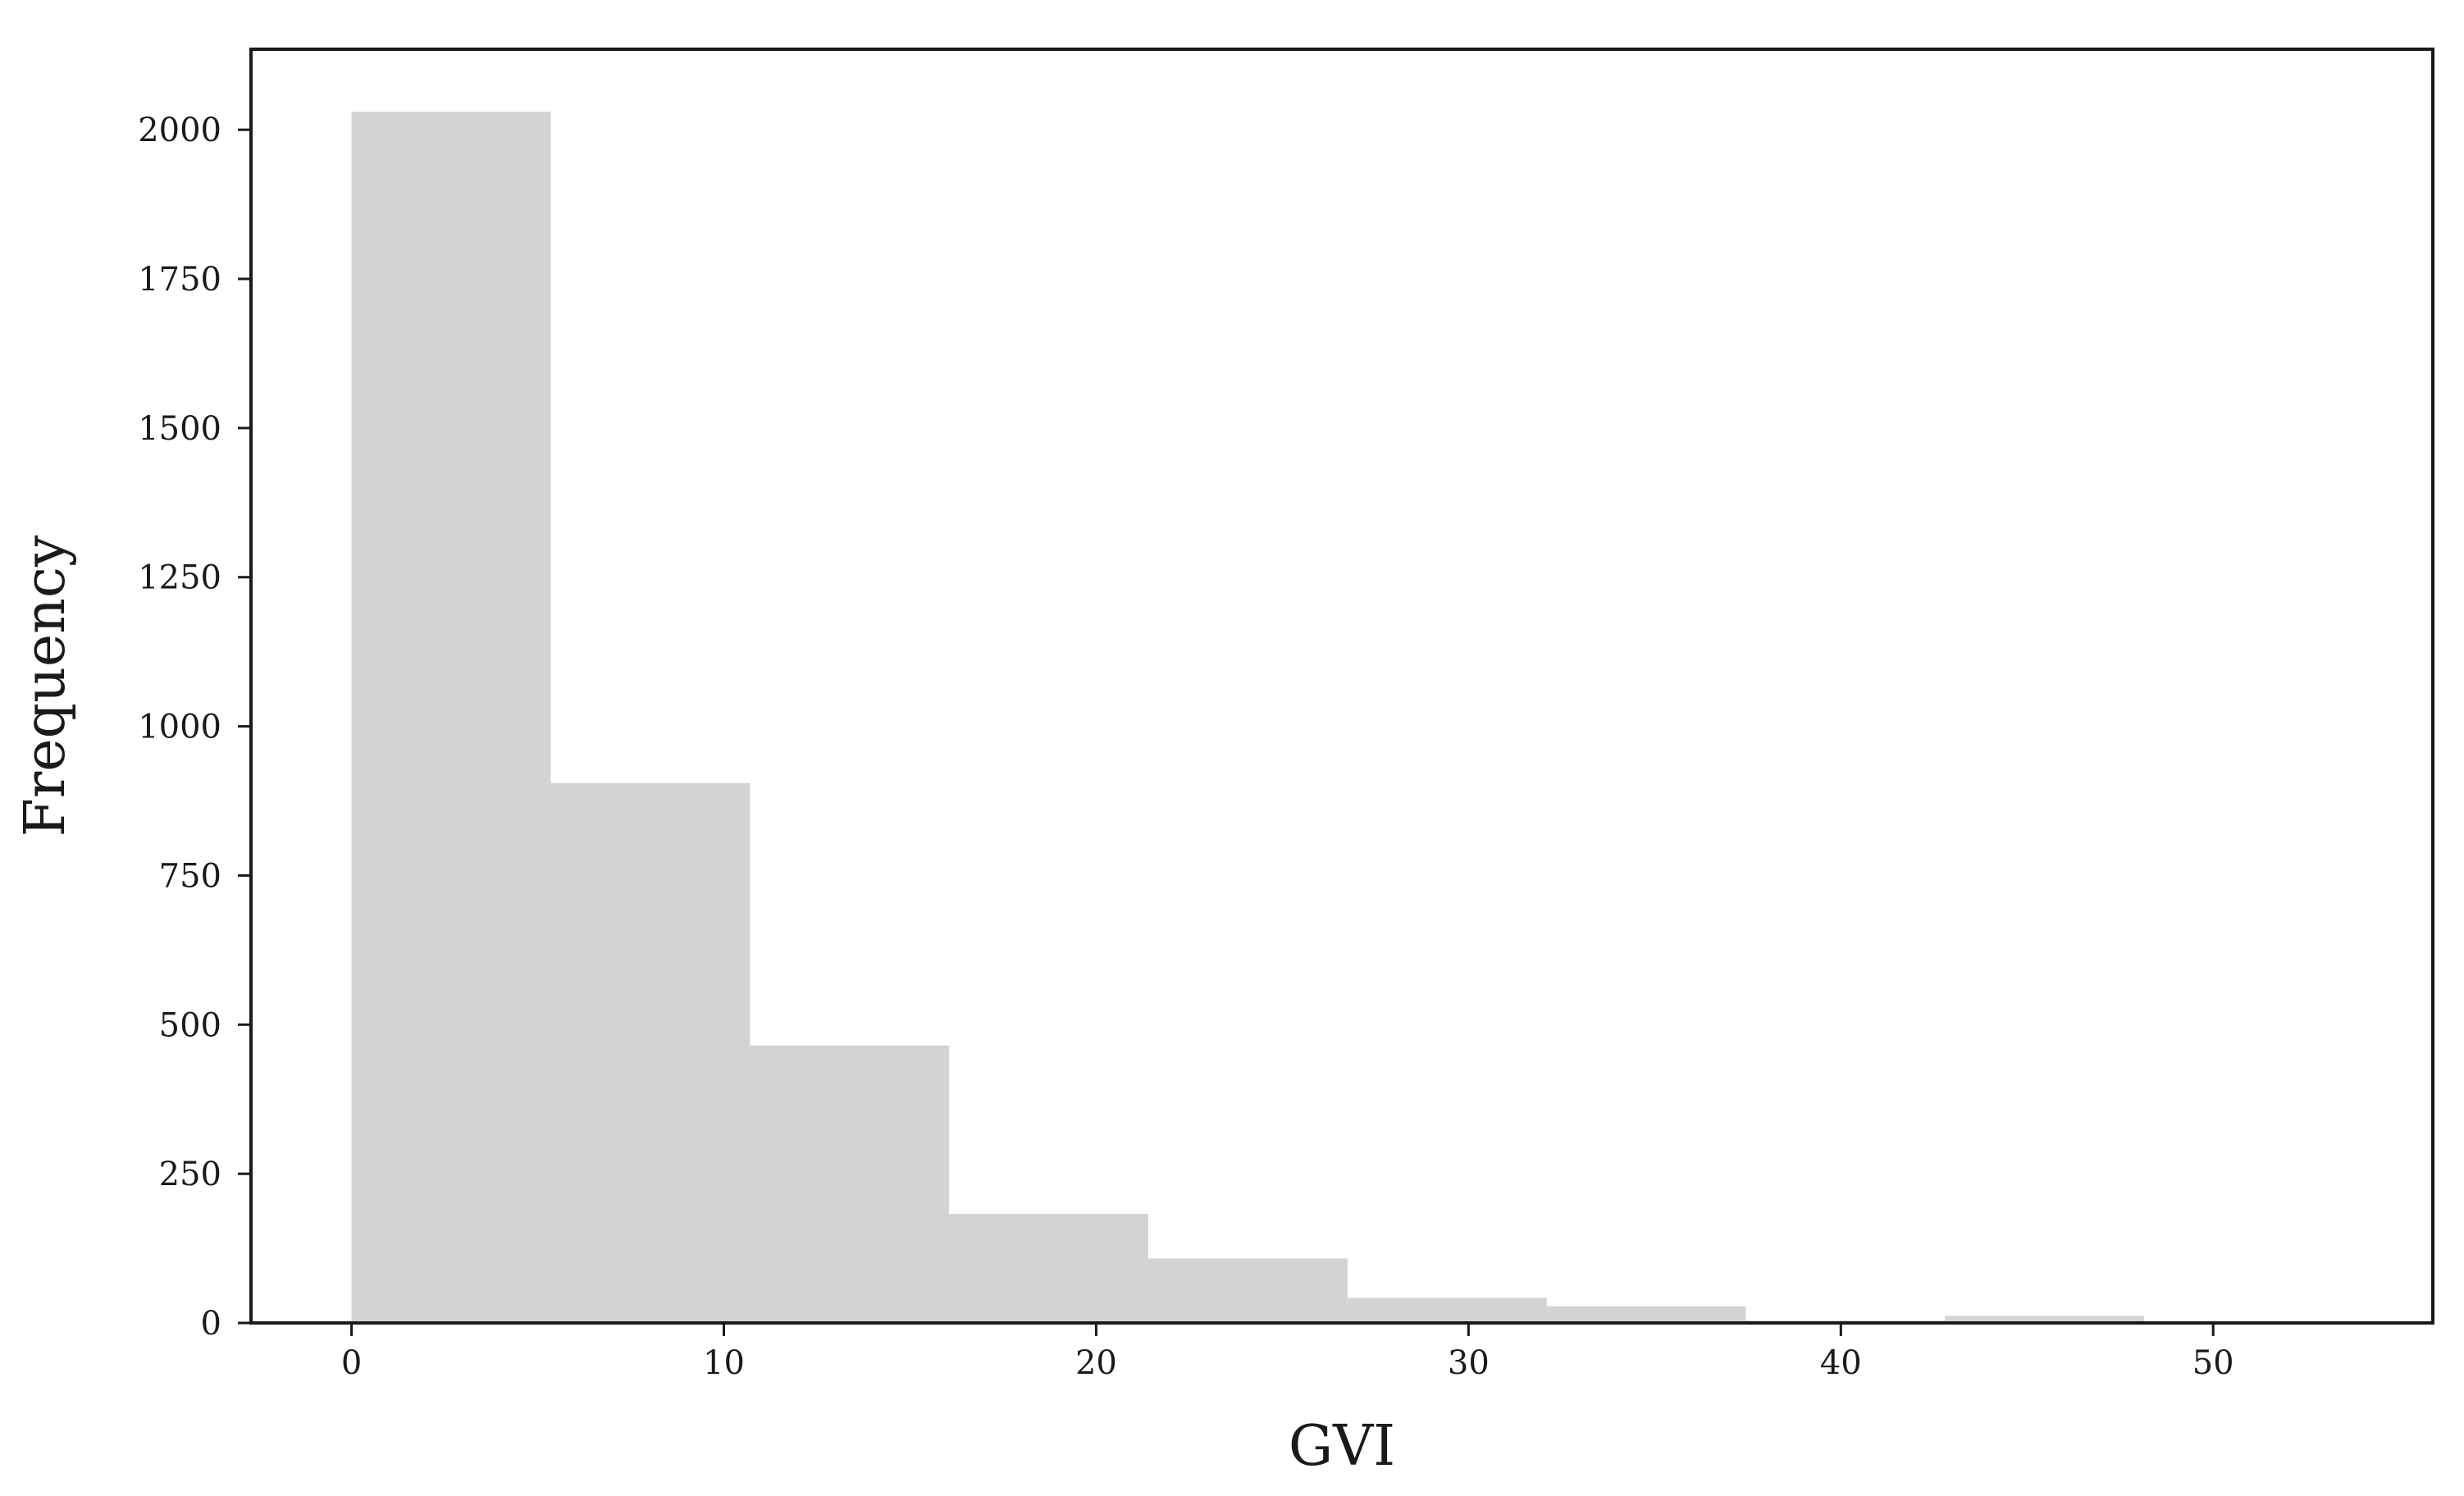 This screenshot has width=2464, height=1496. I want to click on y-tick-label: 250, so click(190, 1174).